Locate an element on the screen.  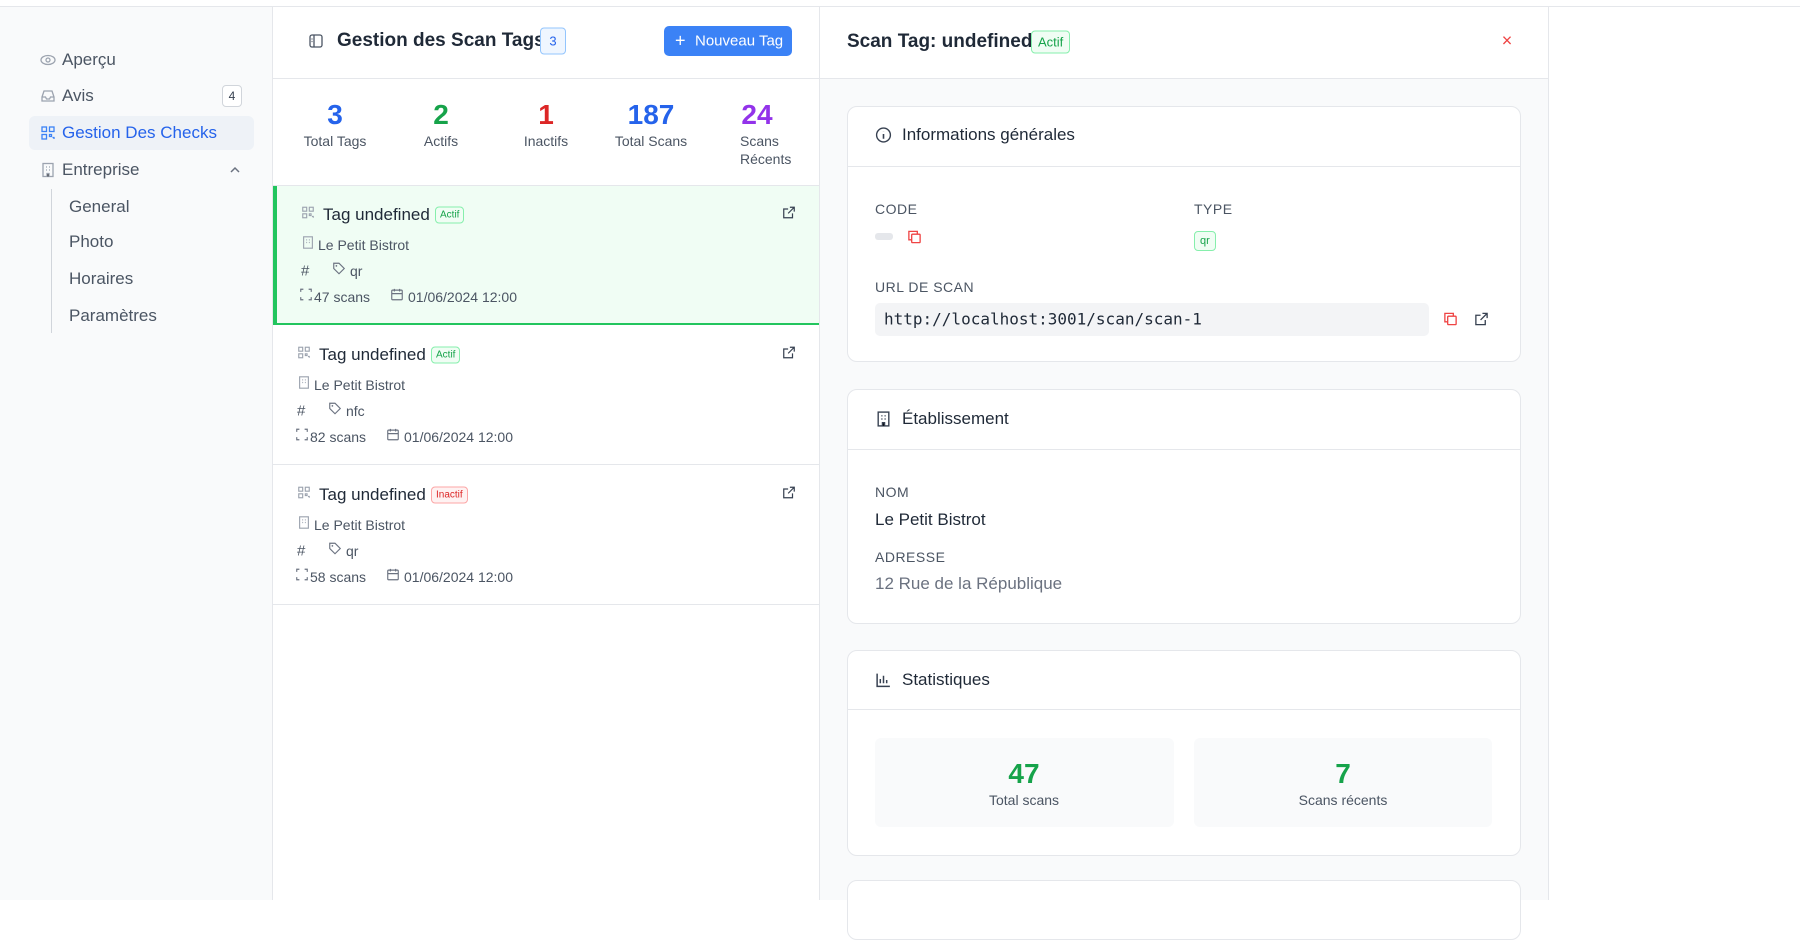
calendar-icon is located at coordinates (393, 577).